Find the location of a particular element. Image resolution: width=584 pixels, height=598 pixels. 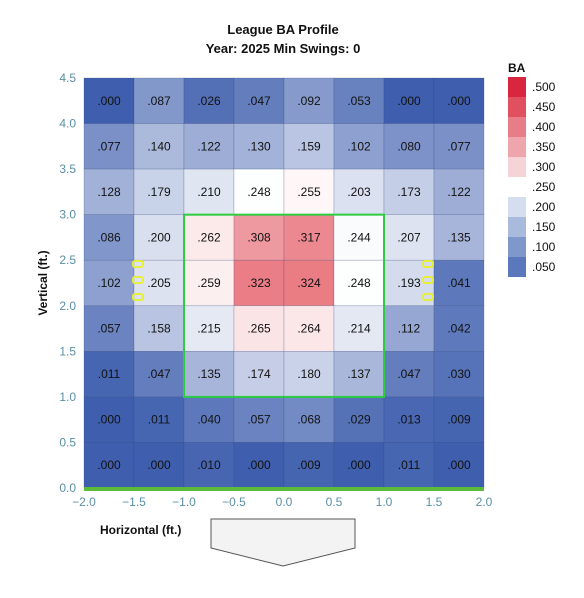

heatmap-cell-label: .047 is located at coordinates (409, 374).